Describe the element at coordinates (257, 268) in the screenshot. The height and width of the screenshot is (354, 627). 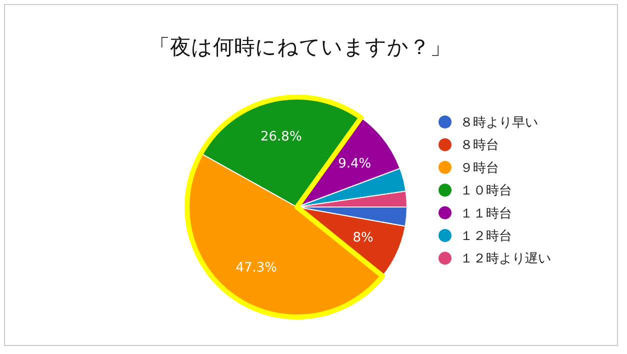
I see `data-label: 47.3%` at that location.